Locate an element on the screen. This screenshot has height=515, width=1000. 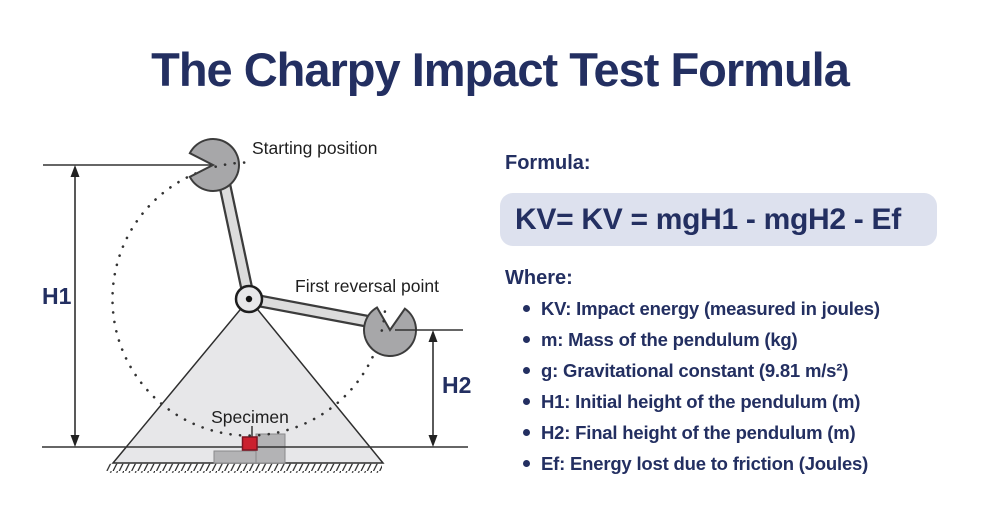
where-item-g: g: Gravitational constant (9.81 m/s²) is located at coordinates (722, 370).